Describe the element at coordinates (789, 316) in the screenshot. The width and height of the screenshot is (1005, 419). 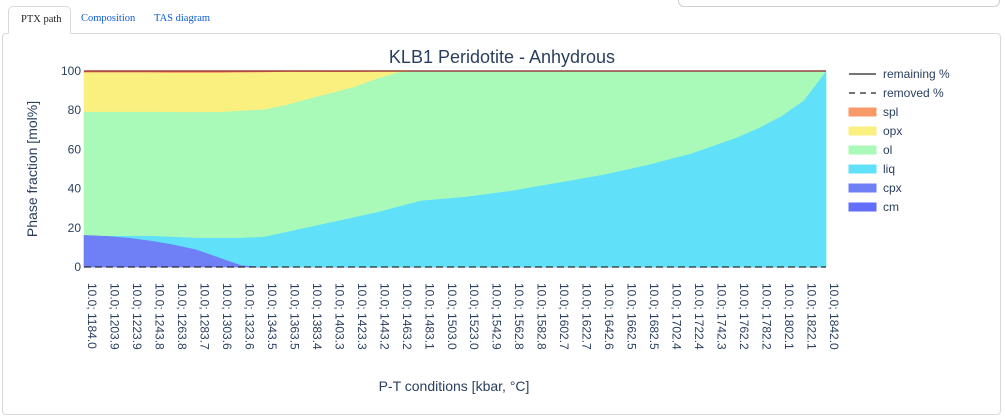
I see `x-tick-label: 10.0; 1802.1` at that location.